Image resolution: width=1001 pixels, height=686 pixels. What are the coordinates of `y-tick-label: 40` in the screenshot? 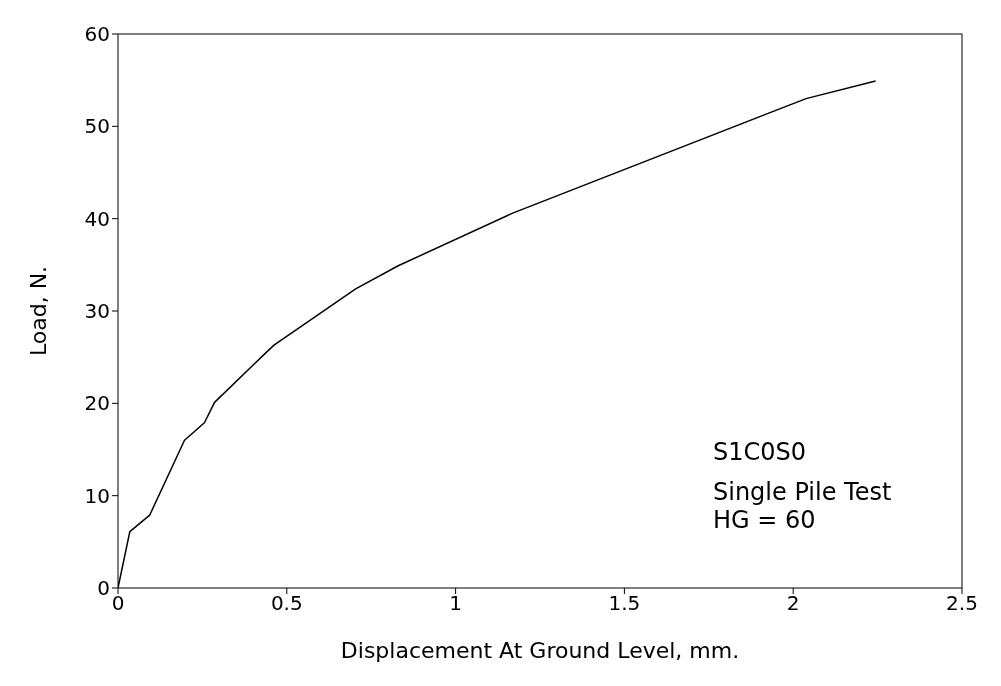 It's located at (97, 218).